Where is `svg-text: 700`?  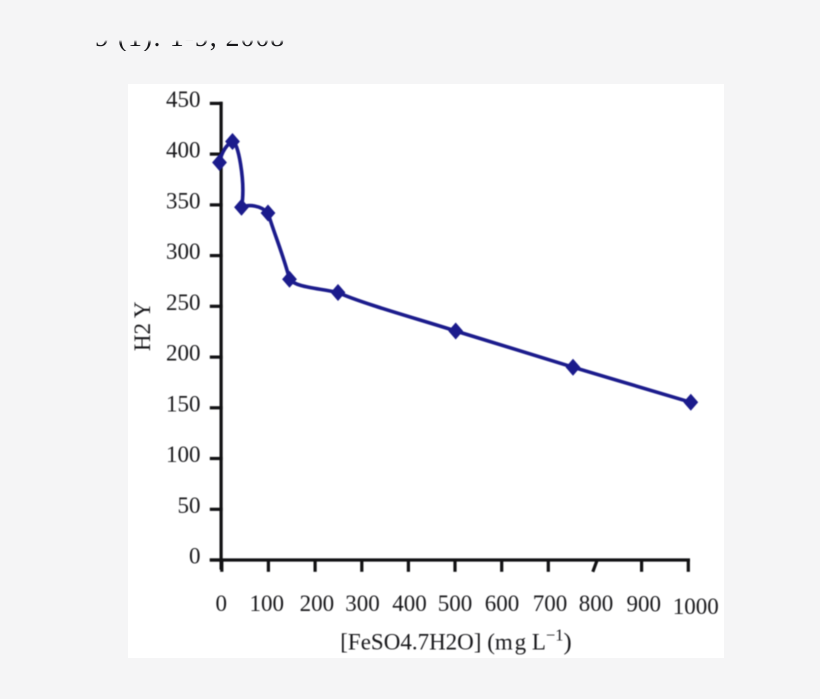 svg-text: 700 is located at coordinates (550, 603).